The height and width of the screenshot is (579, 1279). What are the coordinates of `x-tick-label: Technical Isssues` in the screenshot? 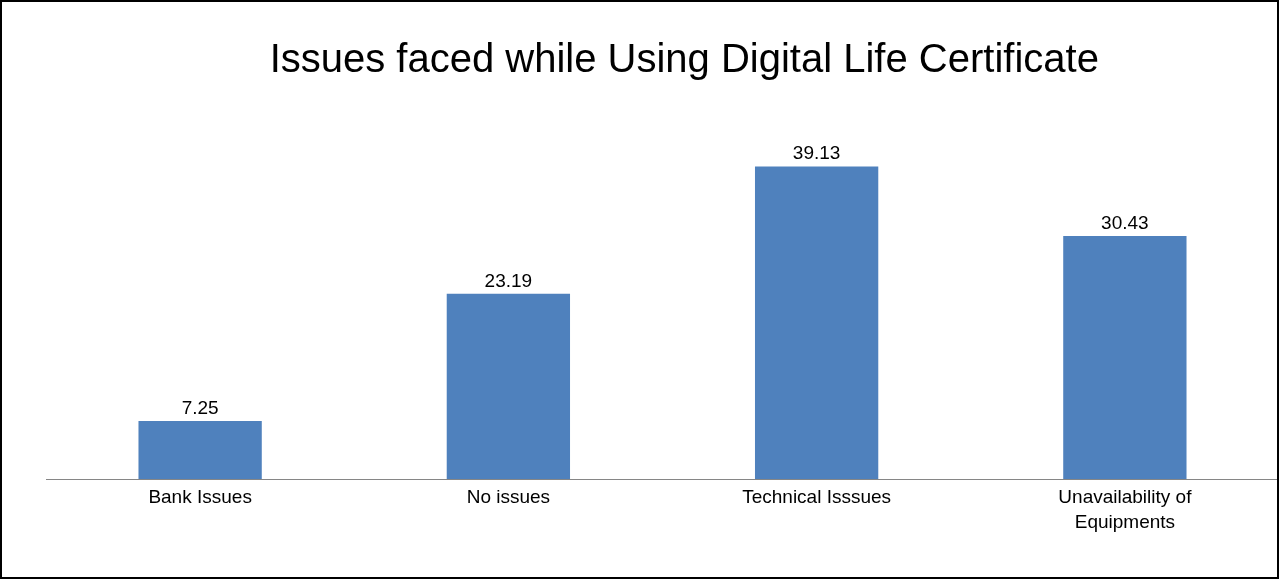 It's located at (817, 496).